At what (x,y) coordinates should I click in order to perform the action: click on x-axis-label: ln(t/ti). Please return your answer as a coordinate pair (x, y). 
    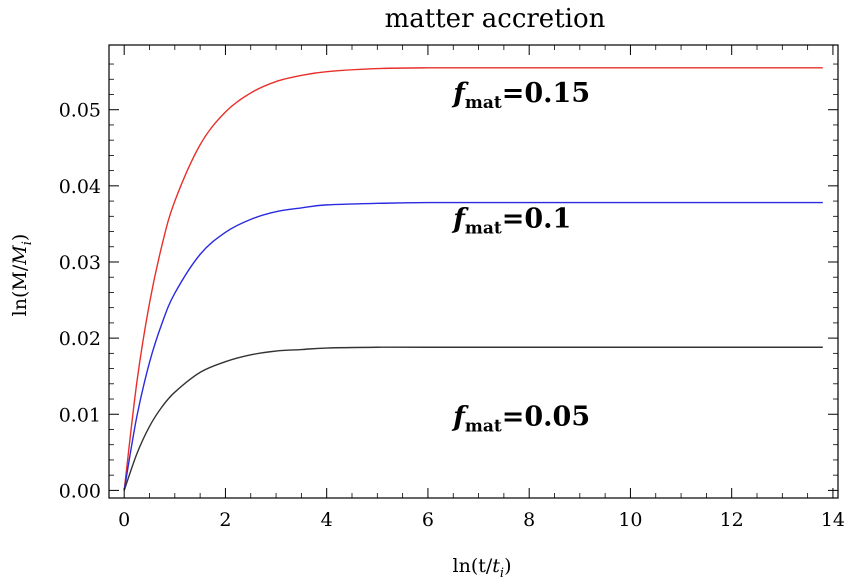
    Looking at the image, I should click on (482, 568).